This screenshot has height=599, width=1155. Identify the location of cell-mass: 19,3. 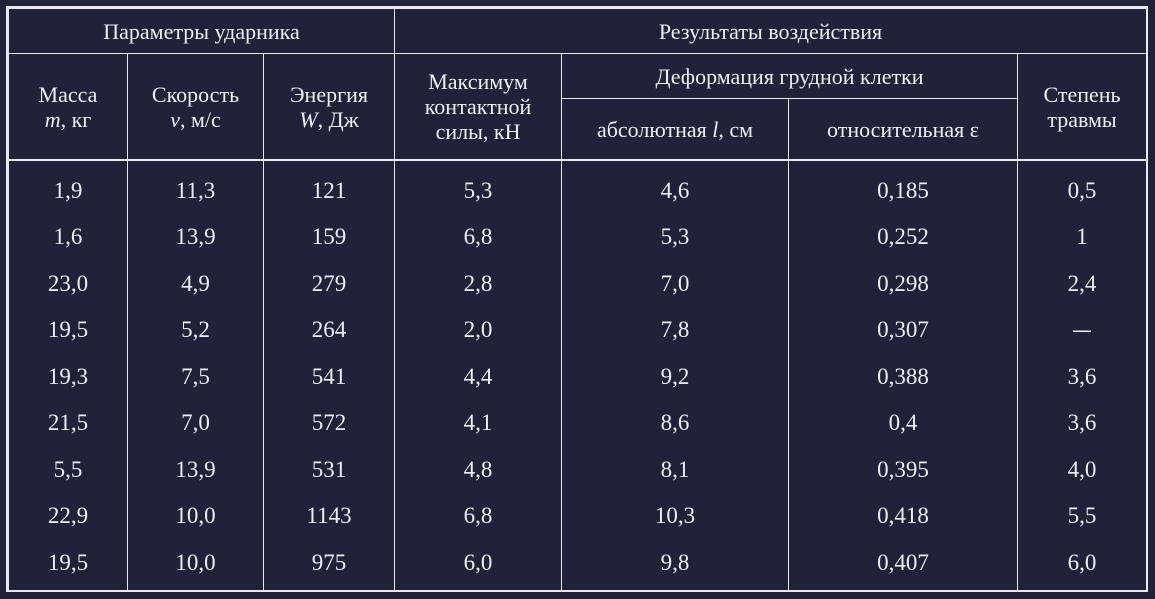
(68, 376).